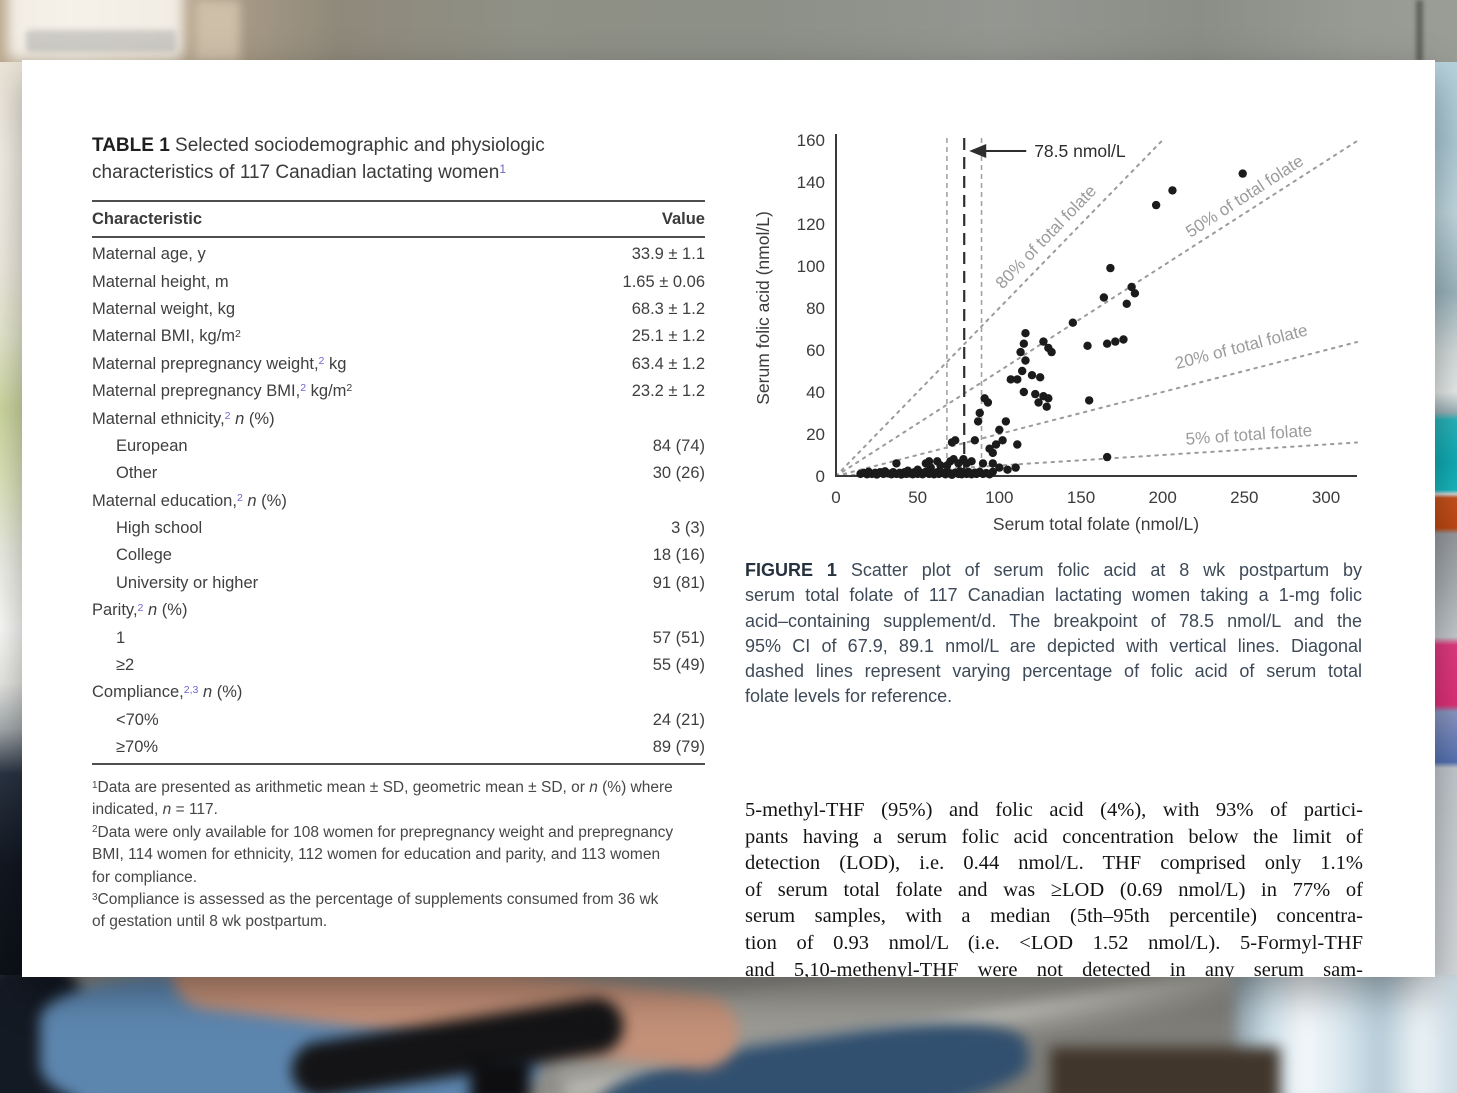  What do you see at coordinates (398, 309) in the screenshot?
I see `table-row: Maternal weight, kg 68.3 ± 1.2` at bounding box center [398, 309].